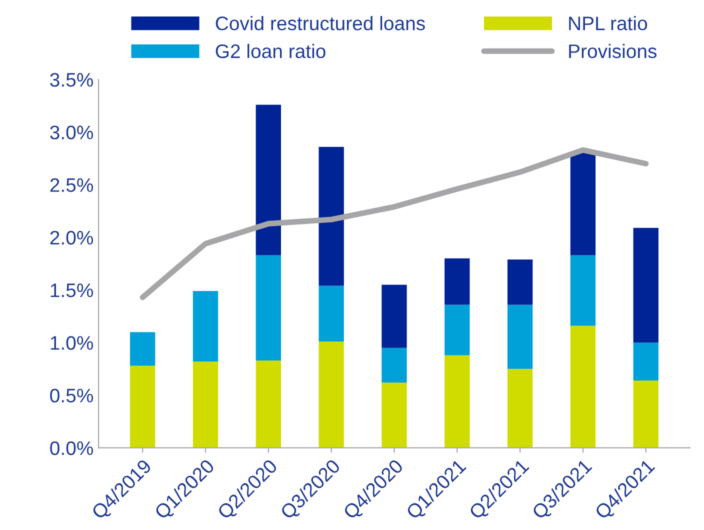 This screenshot has height=530, width=704. What do you see at coordinates (320, 23) in the screenshot?
I see `legend-label: Covid restructured loans` at bounding box center [320, 23].